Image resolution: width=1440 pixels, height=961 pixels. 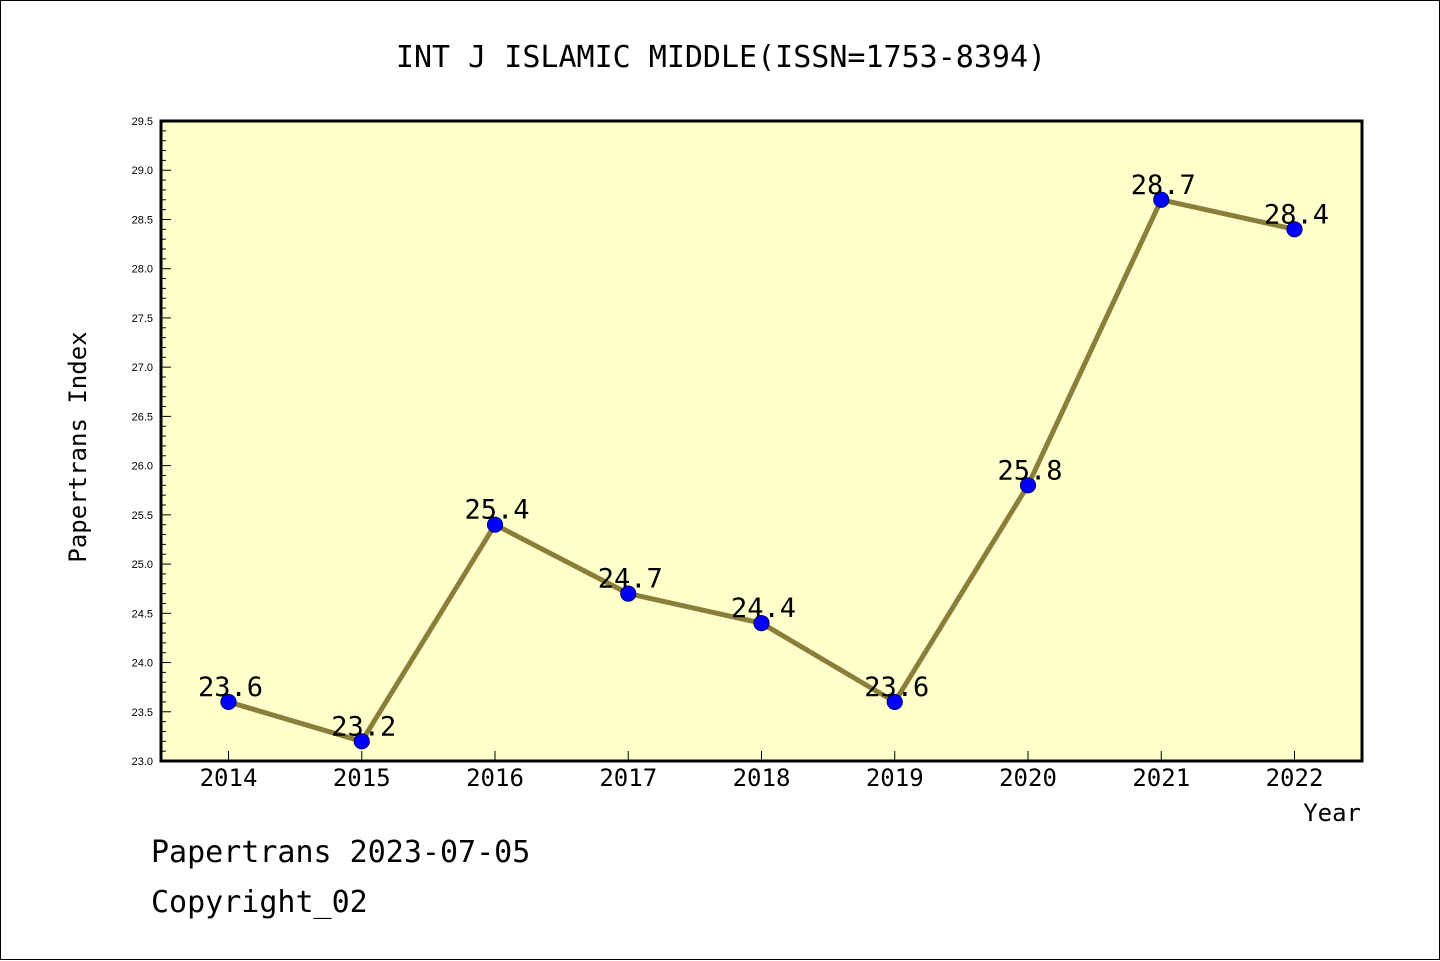 I want to click on y-tick-label: 23.0, so click(x=142, y=762).